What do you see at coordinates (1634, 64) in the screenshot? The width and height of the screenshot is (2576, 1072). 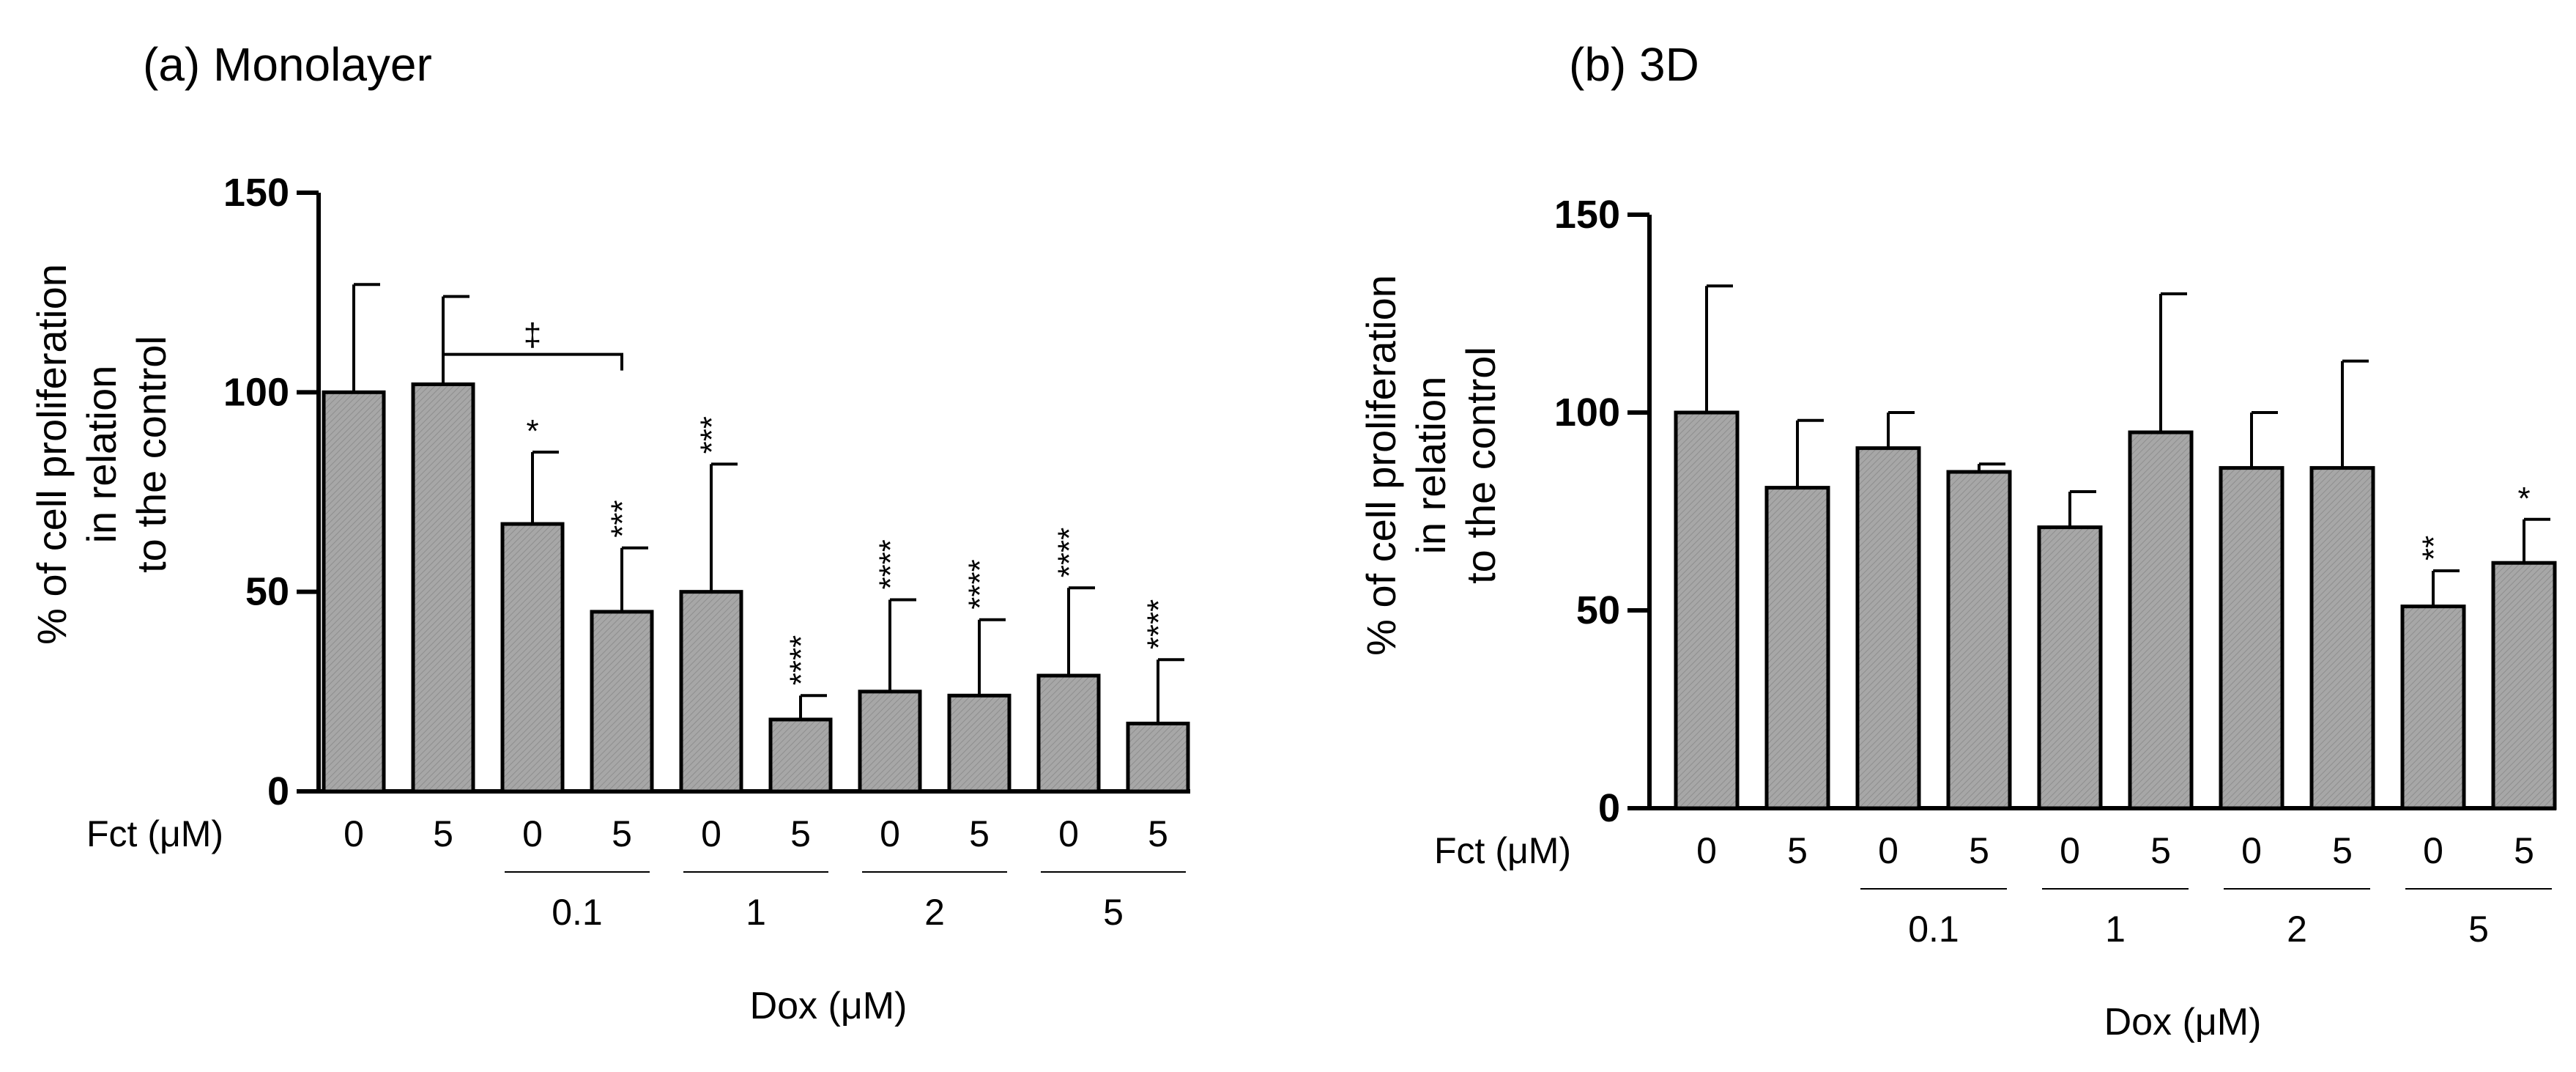 I see `chart-title: (b) 3D` at bounding box center [1634, 64].